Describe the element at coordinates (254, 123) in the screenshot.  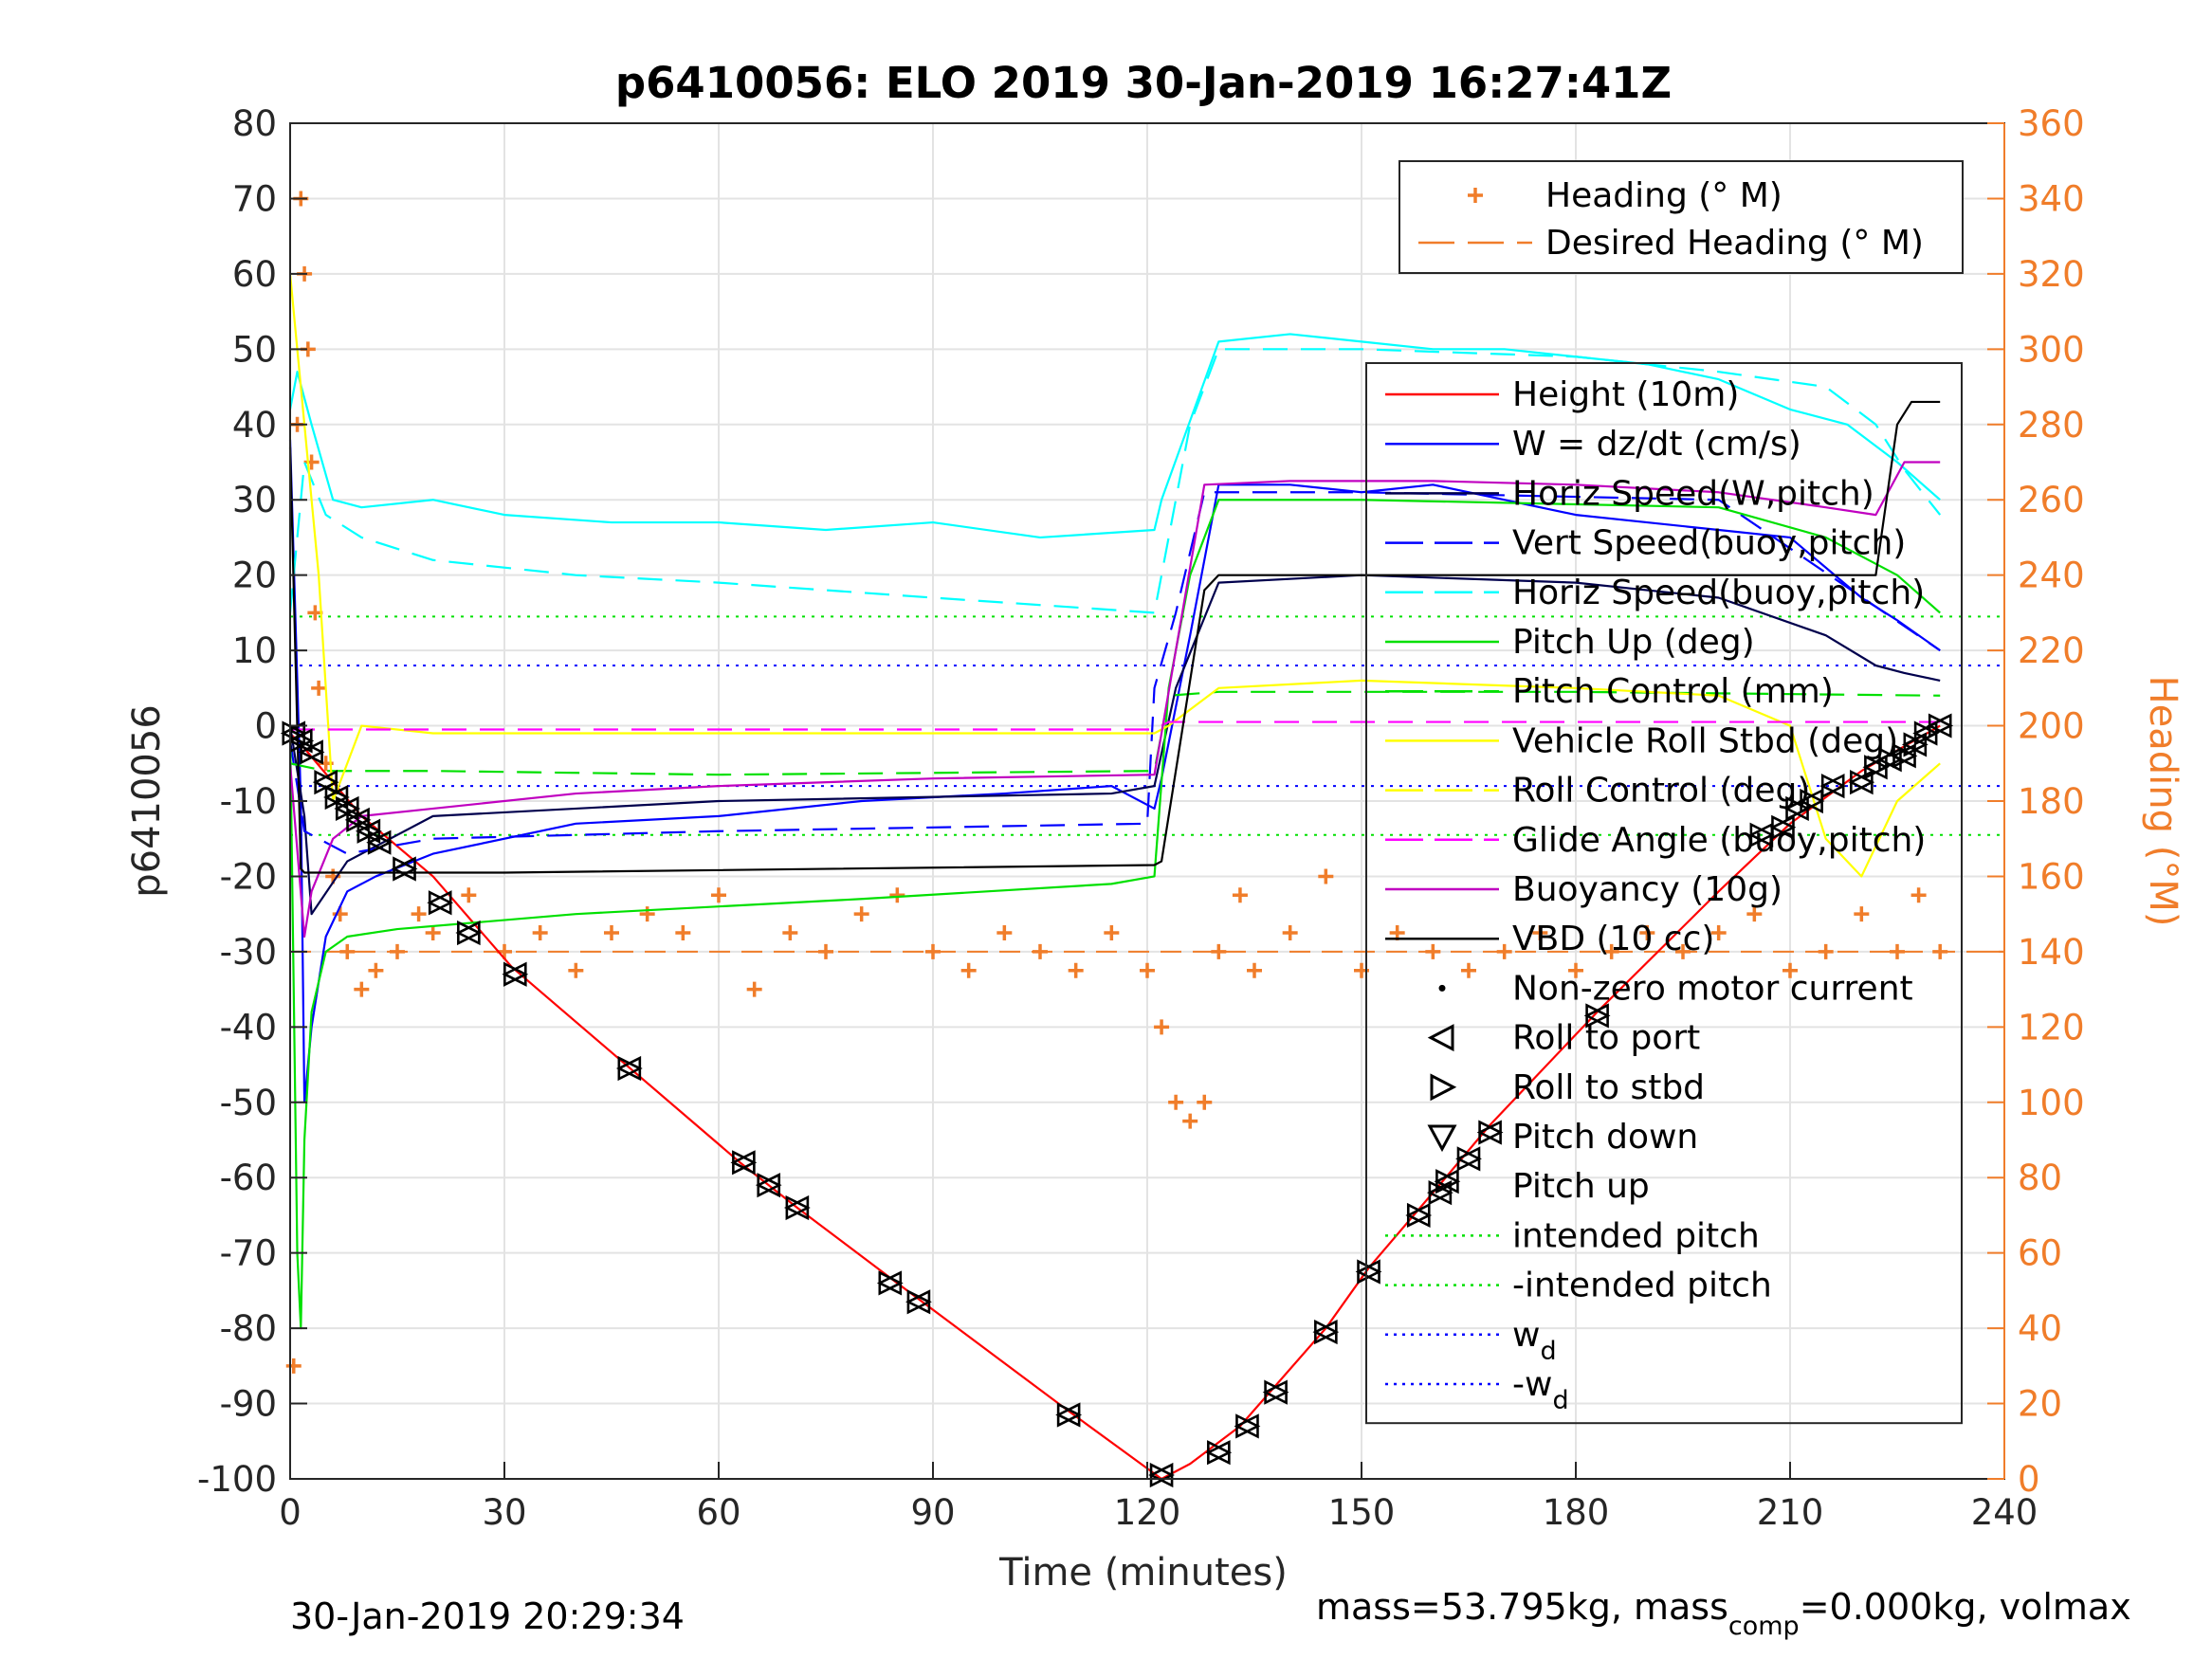
I see `y-tick-label: 80` at that location.